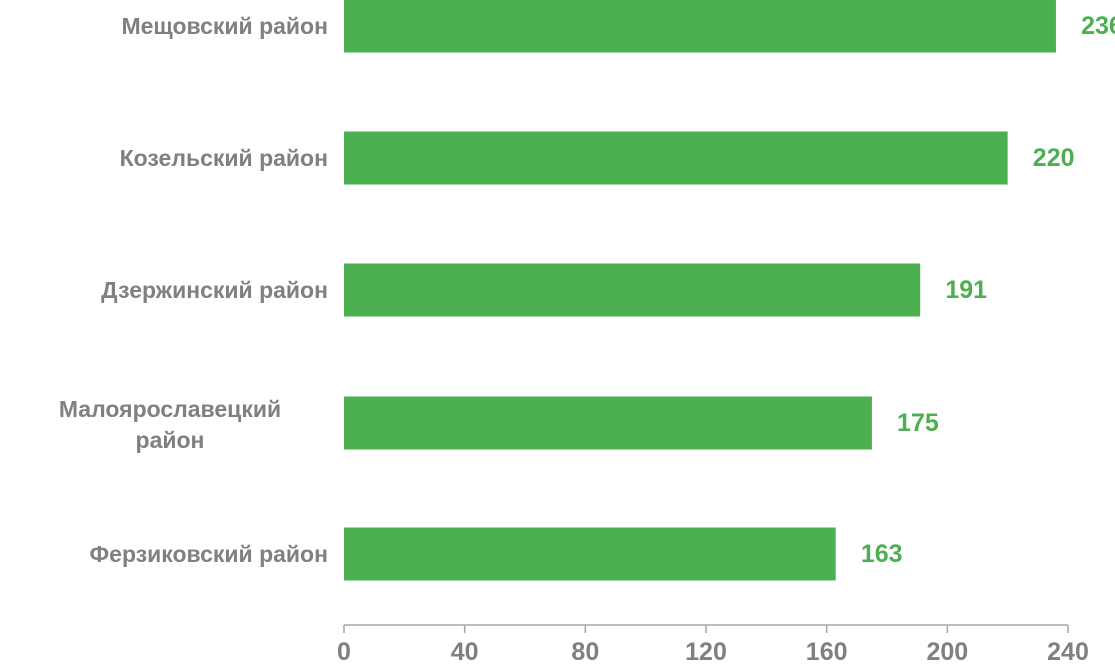  I want to click on value-label: 220, so click(1054, 158).